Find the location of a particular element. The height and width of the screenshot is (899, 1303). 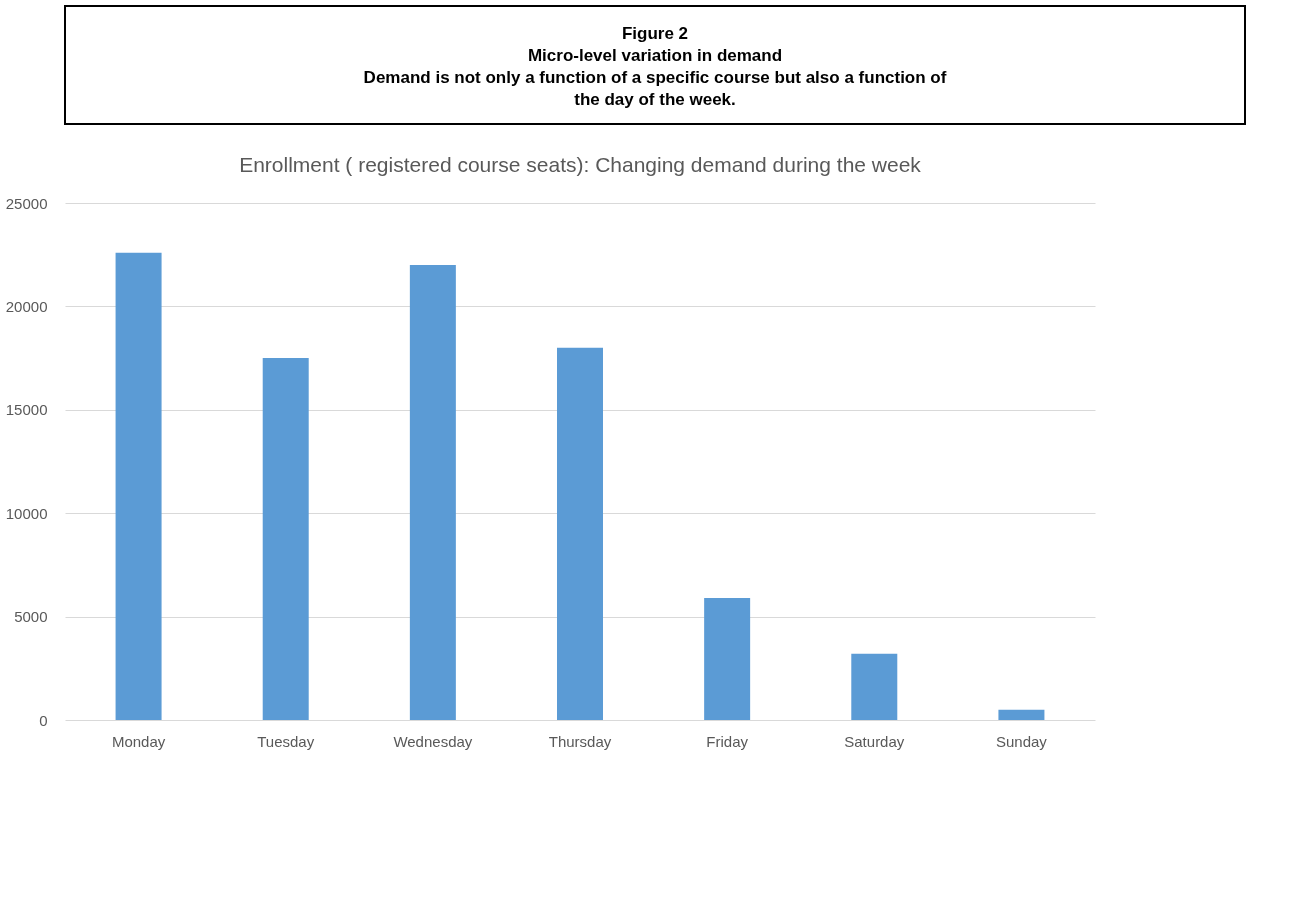

y-tick-label: 25000 is located at coordinates (26, 203).